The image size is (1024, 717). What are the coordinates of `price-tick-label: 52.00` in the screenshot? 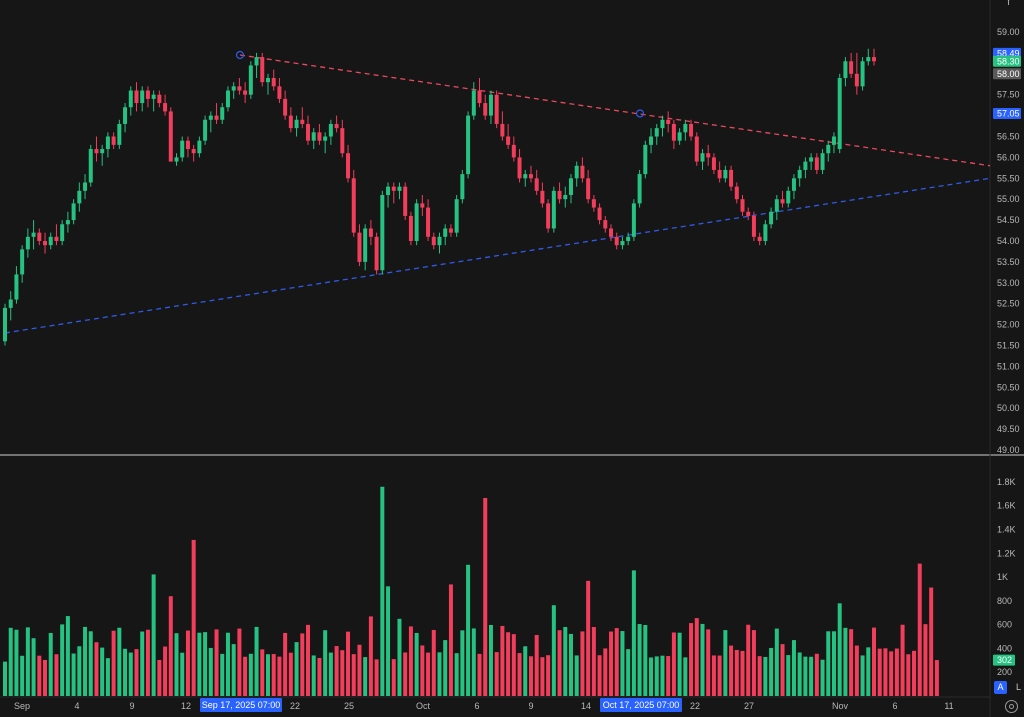 It's located at (1008, 325).